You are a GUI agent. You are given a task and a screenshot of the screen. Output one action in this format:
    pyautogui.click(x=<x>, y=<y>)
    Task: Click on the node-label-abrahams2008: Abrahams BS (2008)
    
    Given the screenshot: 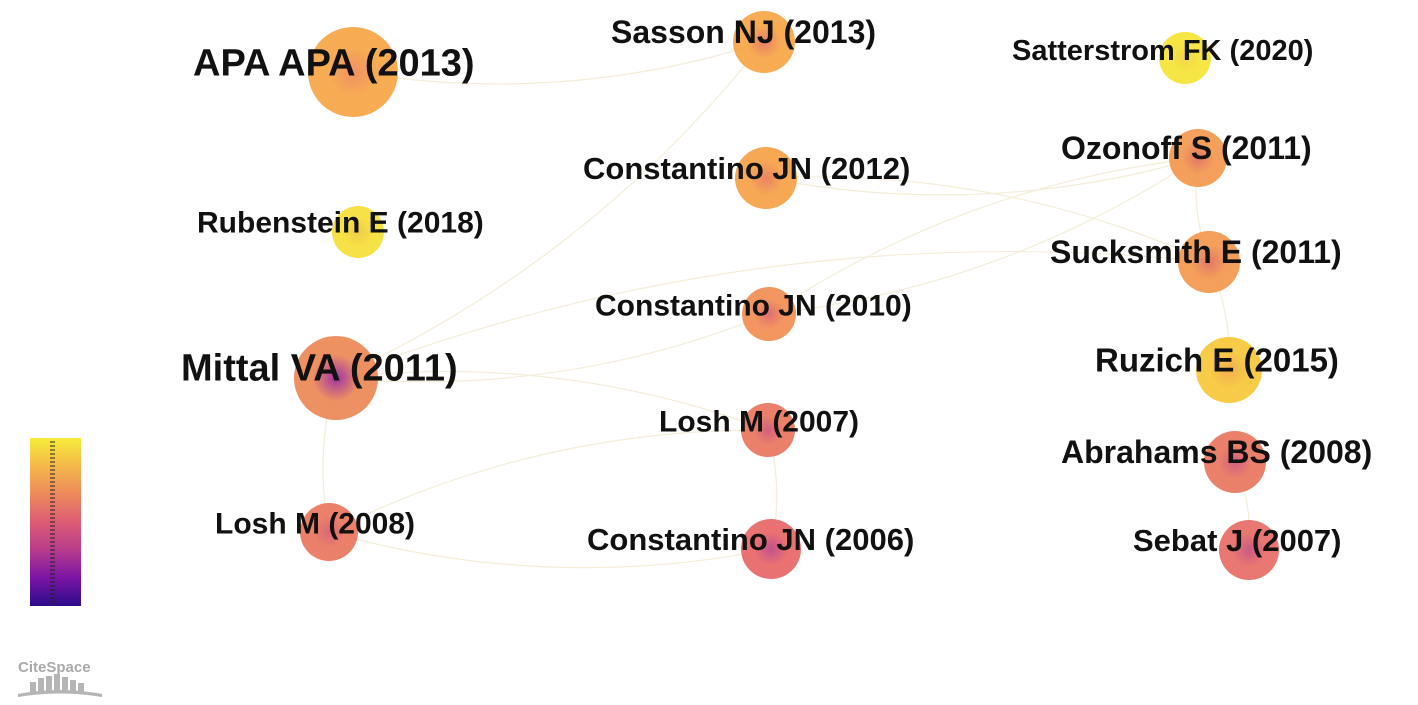 What is the action you would take?
    pyautogui.click(x=1216, y=452)
    